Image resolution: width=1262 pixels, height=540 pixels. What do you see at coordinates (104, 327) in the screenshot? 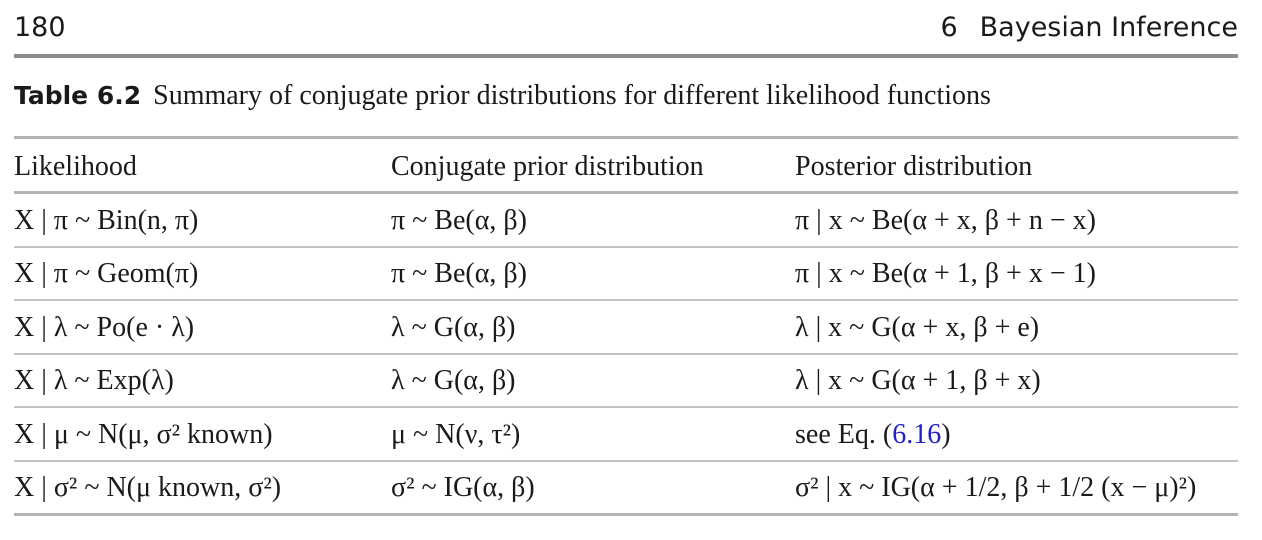
I see `likelihood-text: X | λ ~ Po(e · λ)` at bounding box center [104, 327].